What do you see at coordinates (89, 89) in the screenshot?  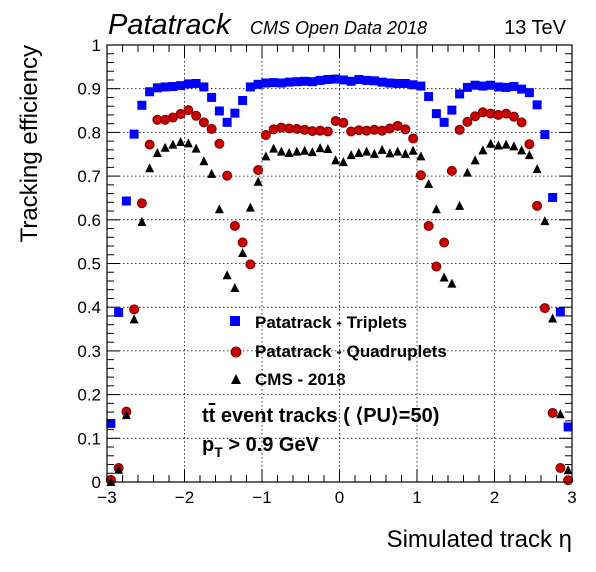 I see `y-tick-label: 0.9` at bounding box center [89, 89].